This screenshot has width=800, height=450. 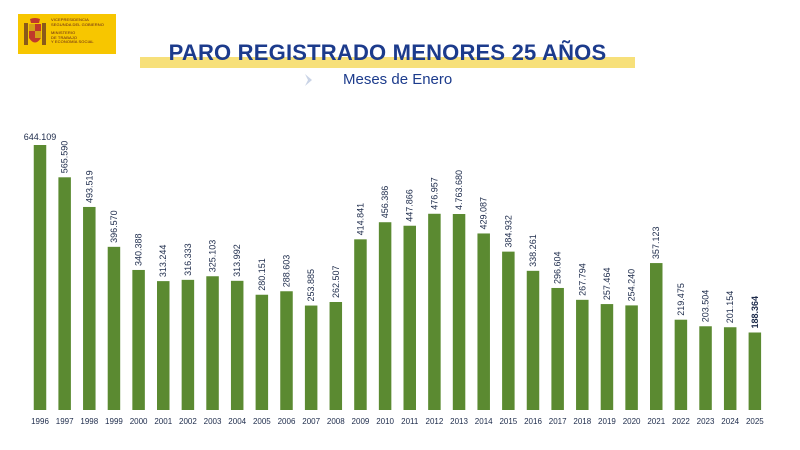 What do you see at coordinates (163, 345) in the screenshot?
I see `bar-2001` at bounding box center [163, 345].